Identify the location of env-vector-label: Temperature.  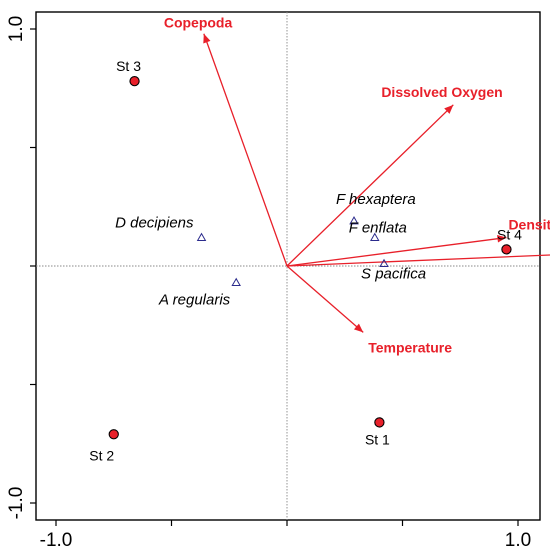
(410, 347).